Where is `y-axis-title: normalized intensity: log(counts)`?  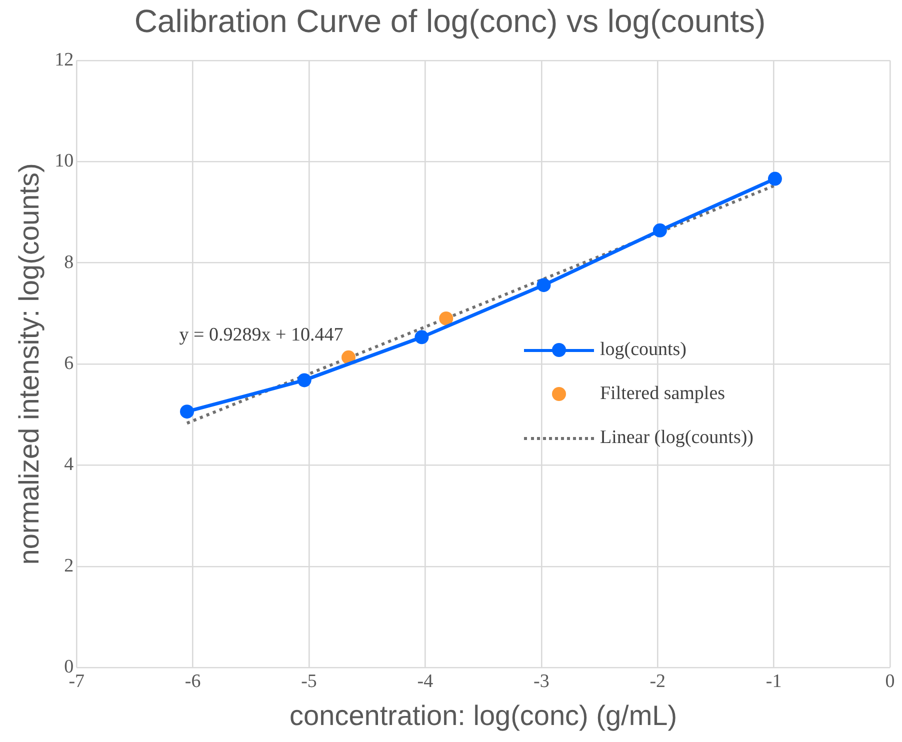 y-axis-title: normalized intensity: log(counts) is located at coordinates (29, 364).